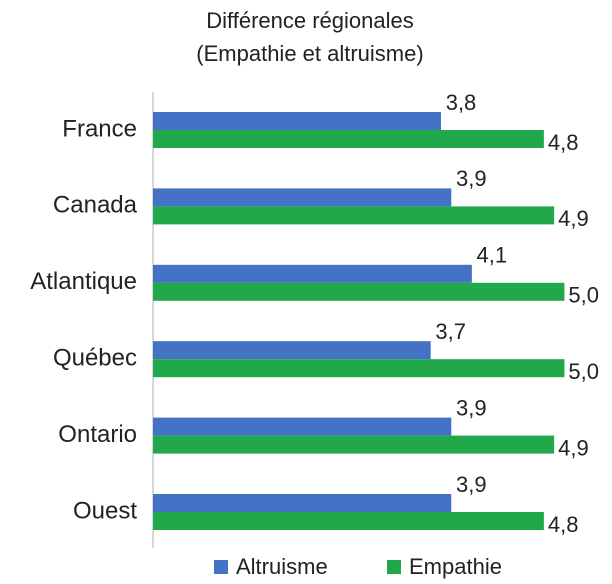  I want to click on y-tick-label: Ouest, so click(105, 510).